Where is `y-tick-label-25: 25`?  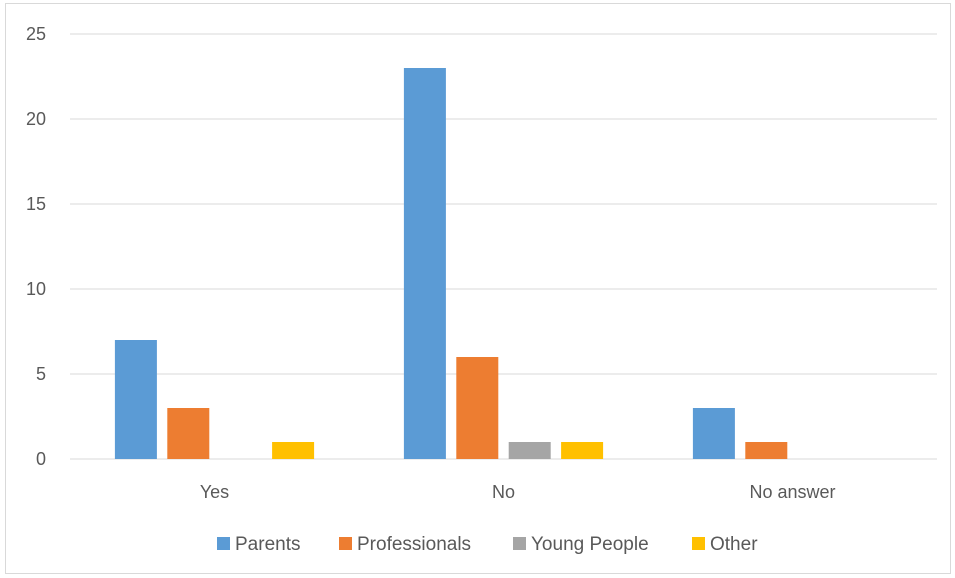
y-tick-label-25: 25 is located at coordinates (36, 34).